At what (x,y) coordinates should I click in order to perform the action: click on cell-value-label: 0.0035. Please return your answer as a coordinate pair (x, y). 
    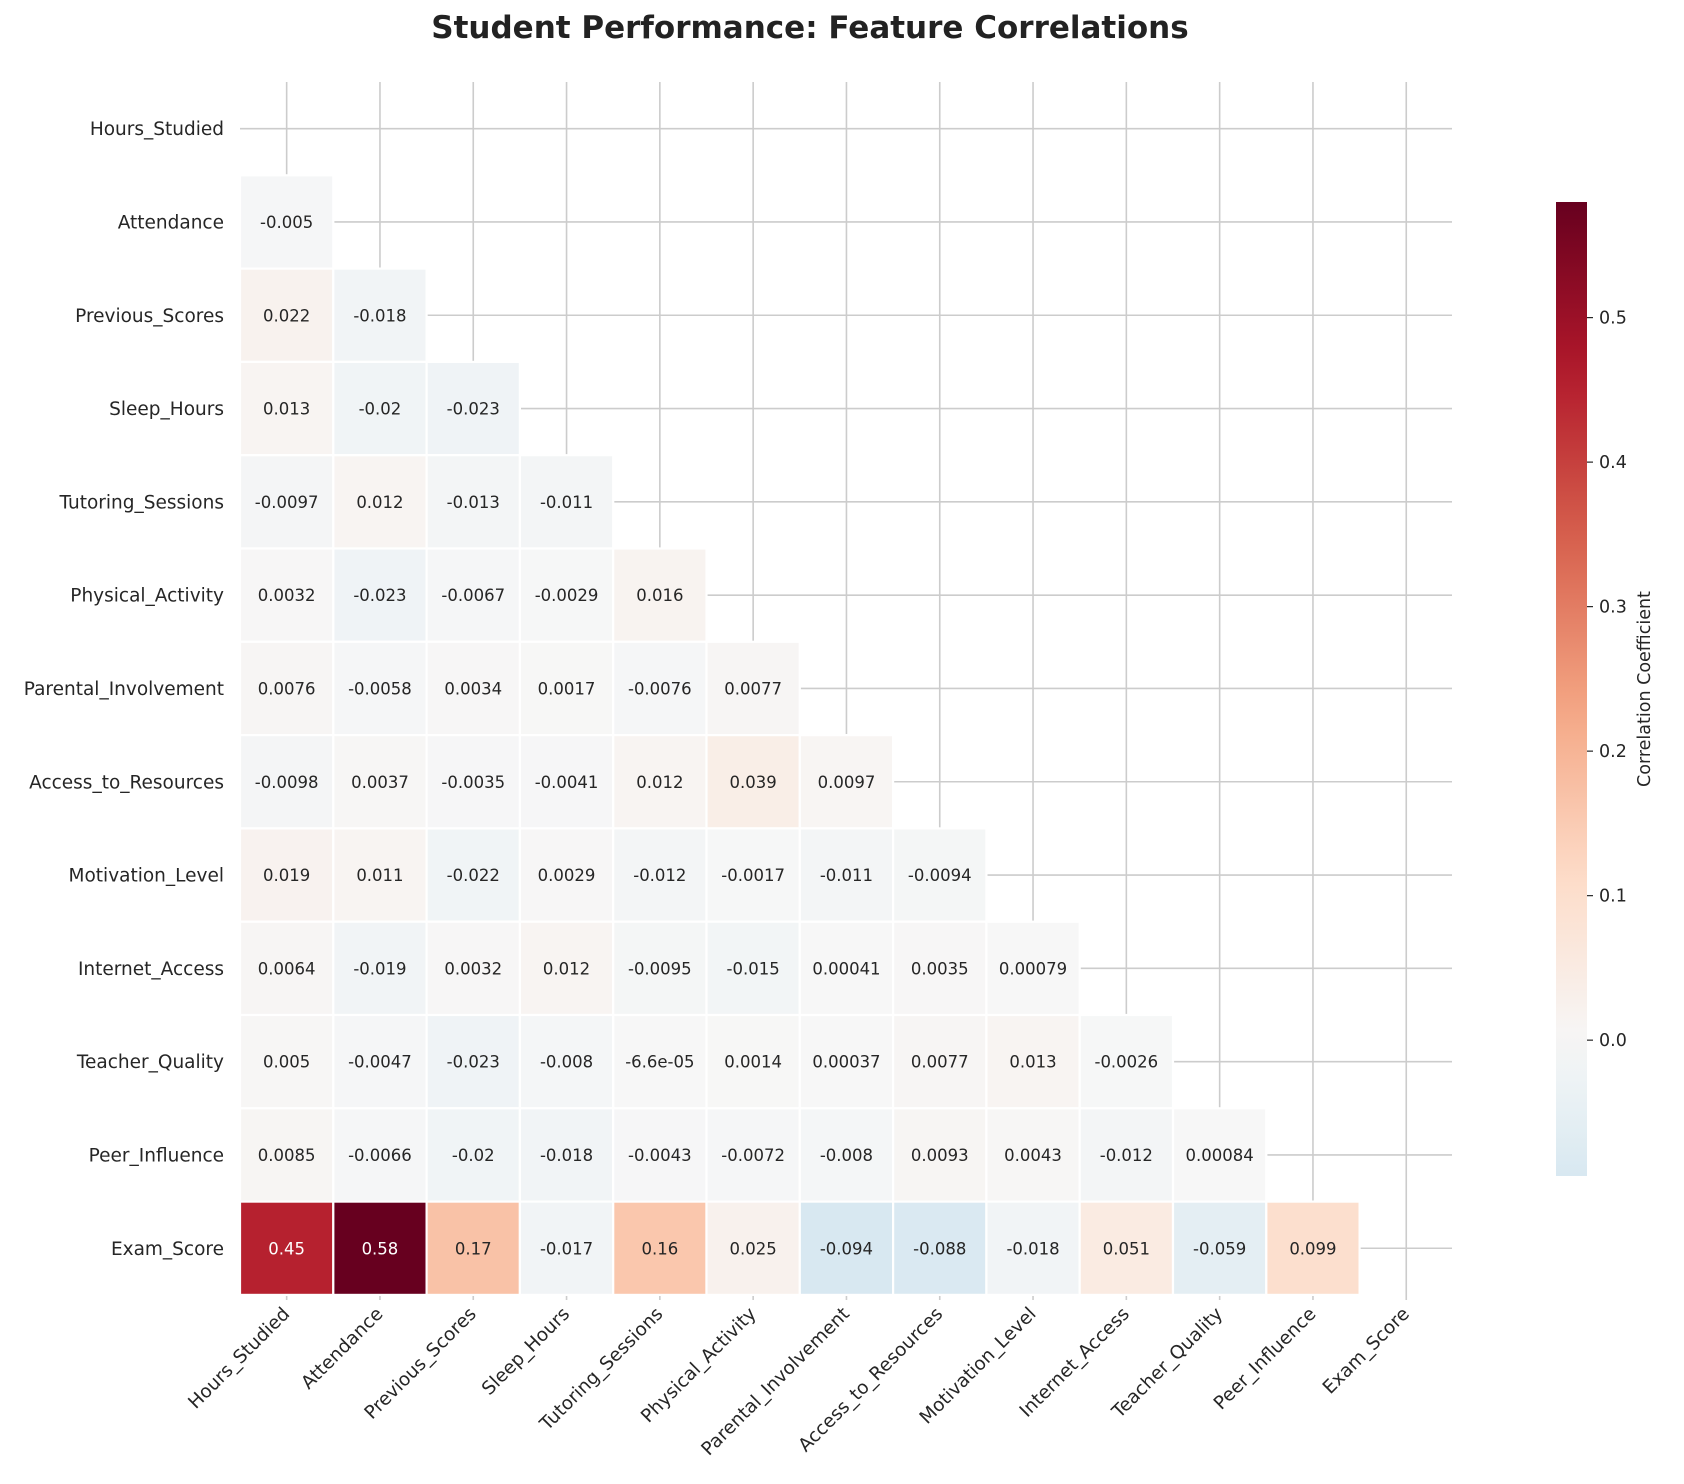
    Looking at the image, I should click on (940, 968).